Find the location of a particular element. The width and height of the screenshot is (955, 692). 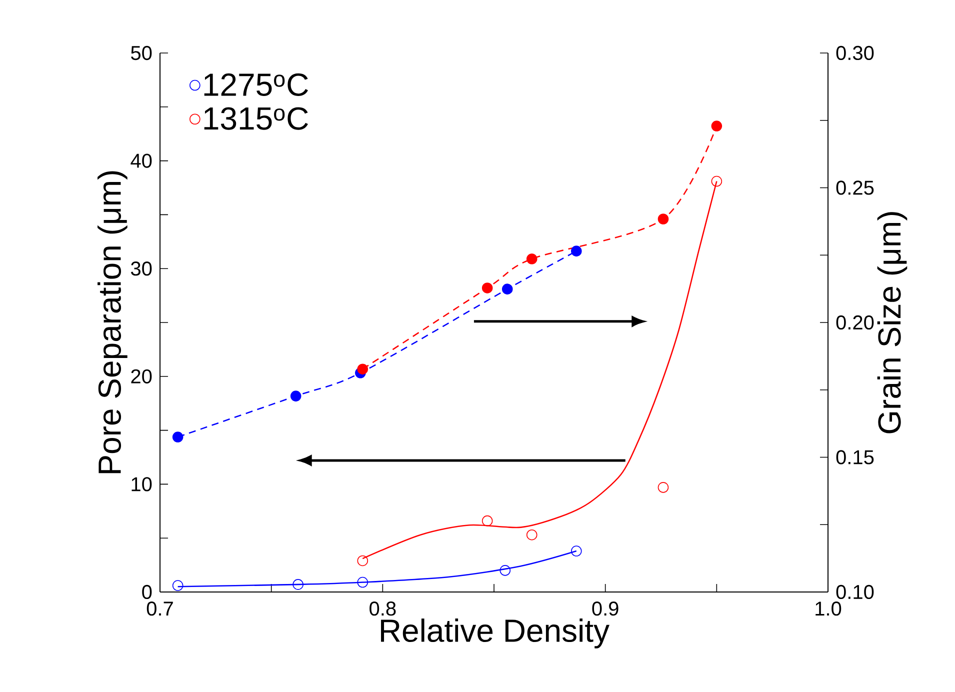

x-tick-label: 0.9 is located at coordinates (605, 609).